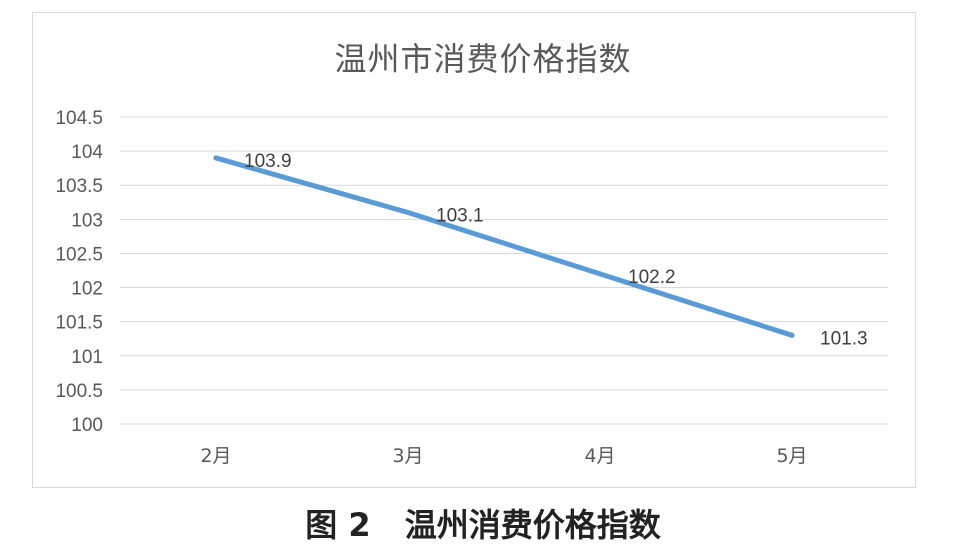 The width and height of the screenshot is (966, 556). What do you see at coordinates (532, 525) in the screenshot?
I see `figure-caption-text: 温州消费价格指数` at bounding box center [532, 525].